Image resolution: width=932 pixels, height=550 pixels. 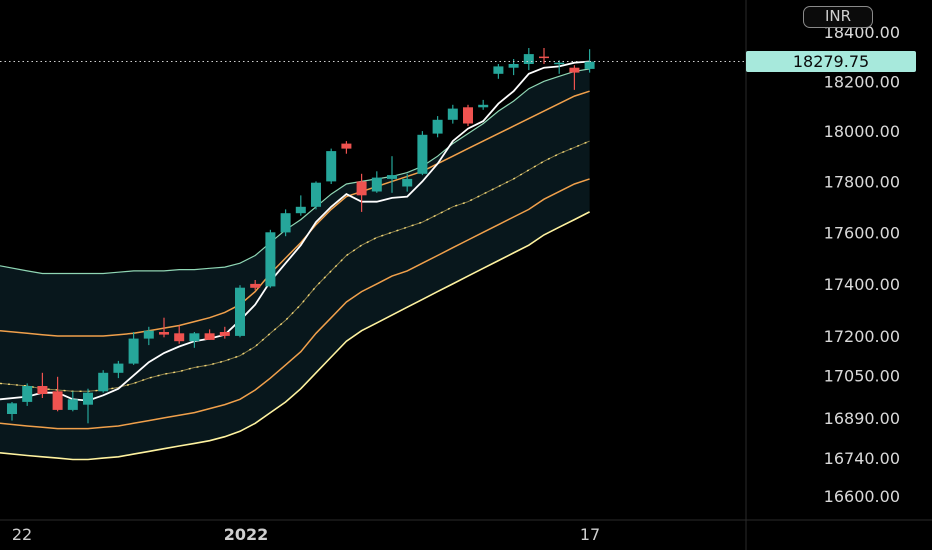 I want to click on price-tick-label: 17600.00, so click(x=862, y=232).